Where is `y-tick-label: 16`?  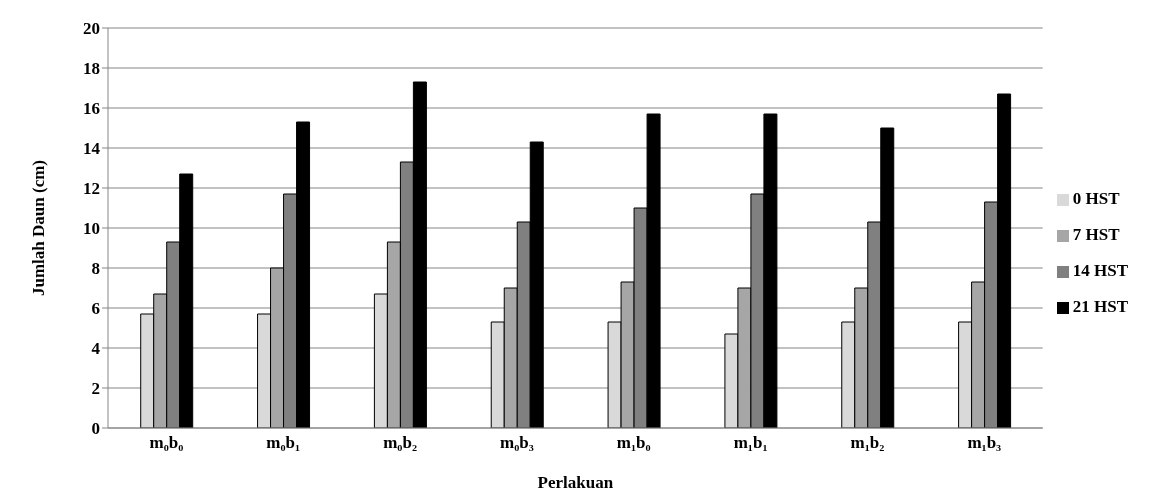 y-tick-label: 16 is located at coordinates (91, 109).